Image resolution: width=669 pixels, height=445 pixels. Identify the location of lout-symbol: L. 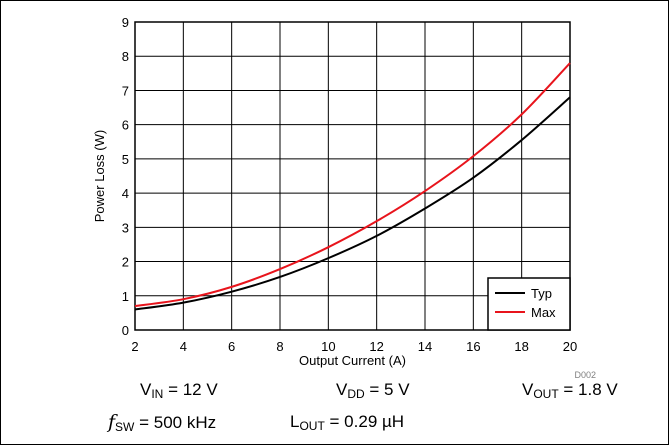
(295, 421).